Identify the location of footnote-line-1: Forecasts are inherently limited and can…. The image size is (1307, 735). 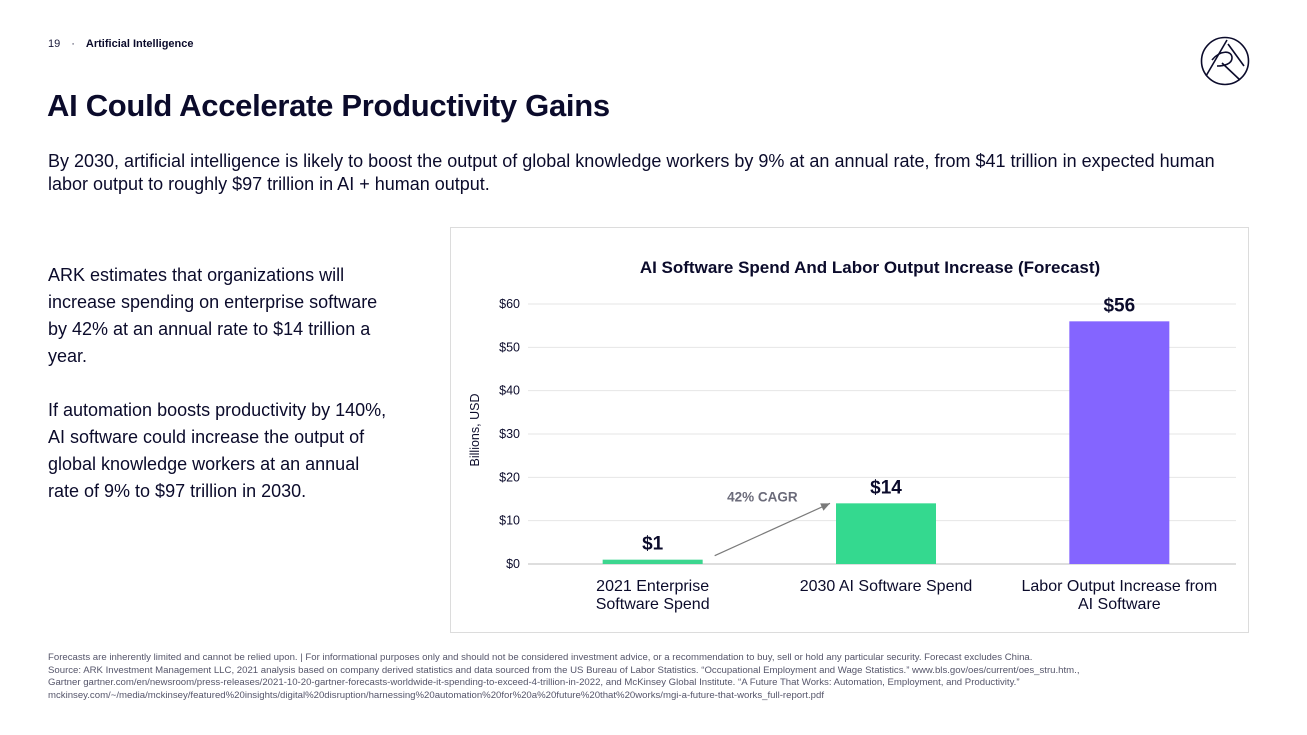
(540, 657).